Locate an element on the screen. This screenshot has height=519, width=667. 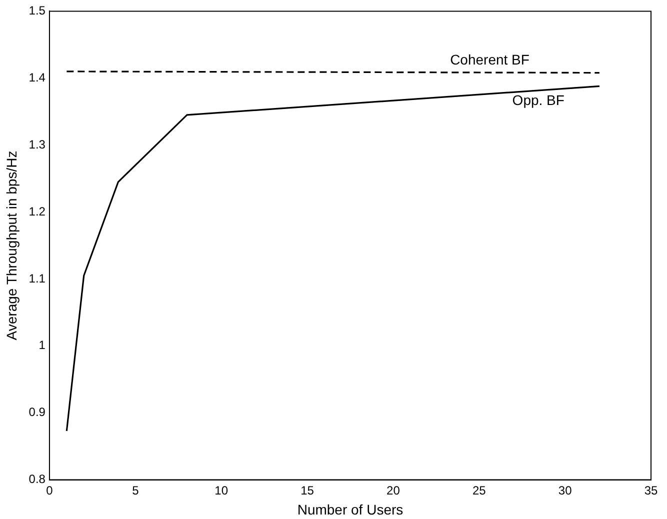
x-tick-label: 35 is located at coordinates (651, 490).